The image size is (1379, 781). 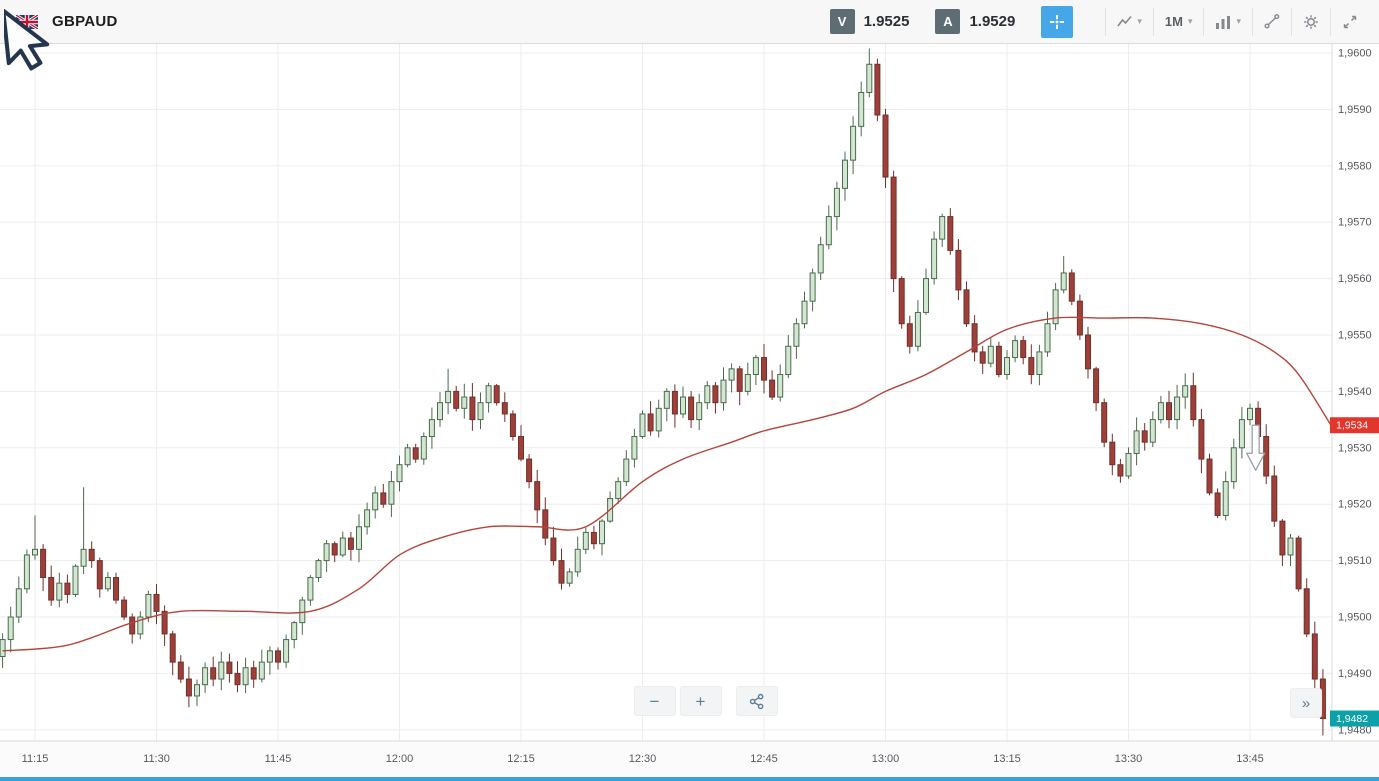 I want to click on gear-icon, so click(x=1311, y=21).